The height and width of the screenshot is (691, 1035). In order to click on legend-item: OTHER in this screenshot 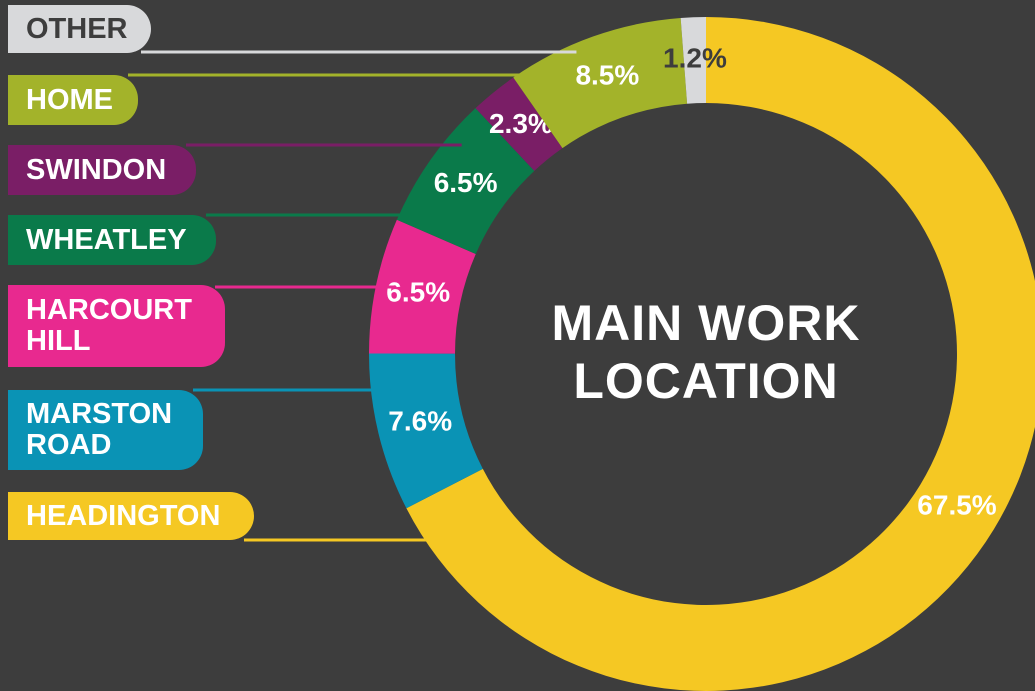, I will do `click(79, 29)`.